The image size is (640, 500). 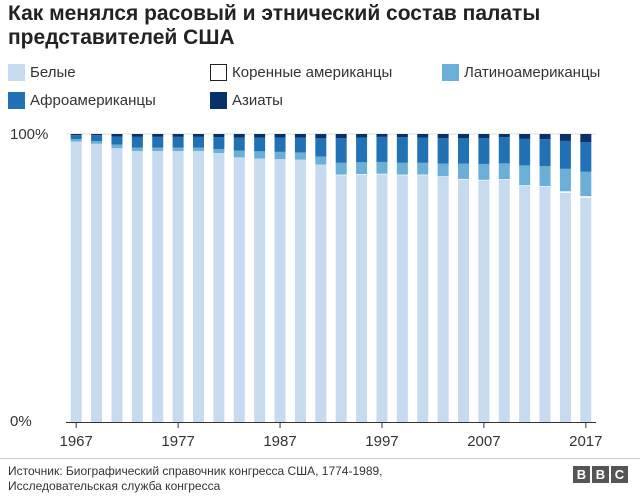 I want to click on legend-label-black: Афроамериканцы, so click(x=93, y=100).